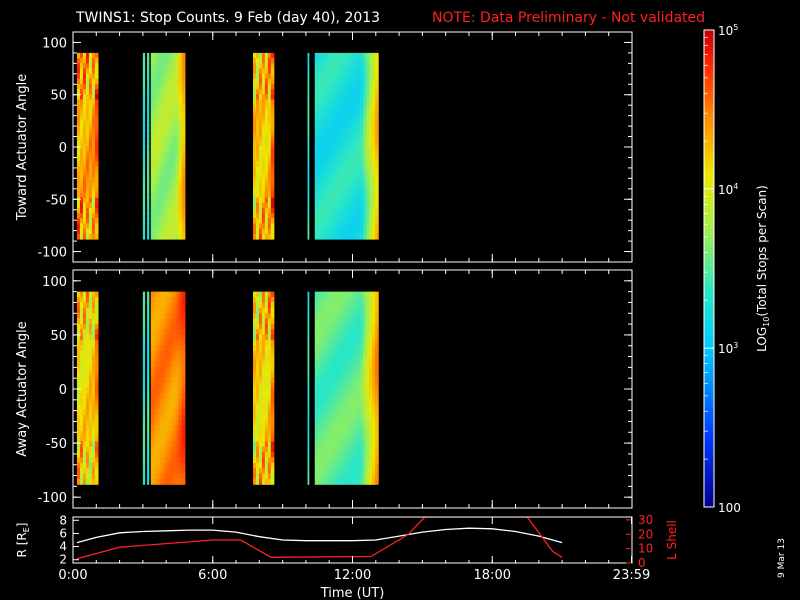 The height and width of the screenshot is (600, 800). I want to click on colorbar-tick-label: 10³, so click(728, 348).